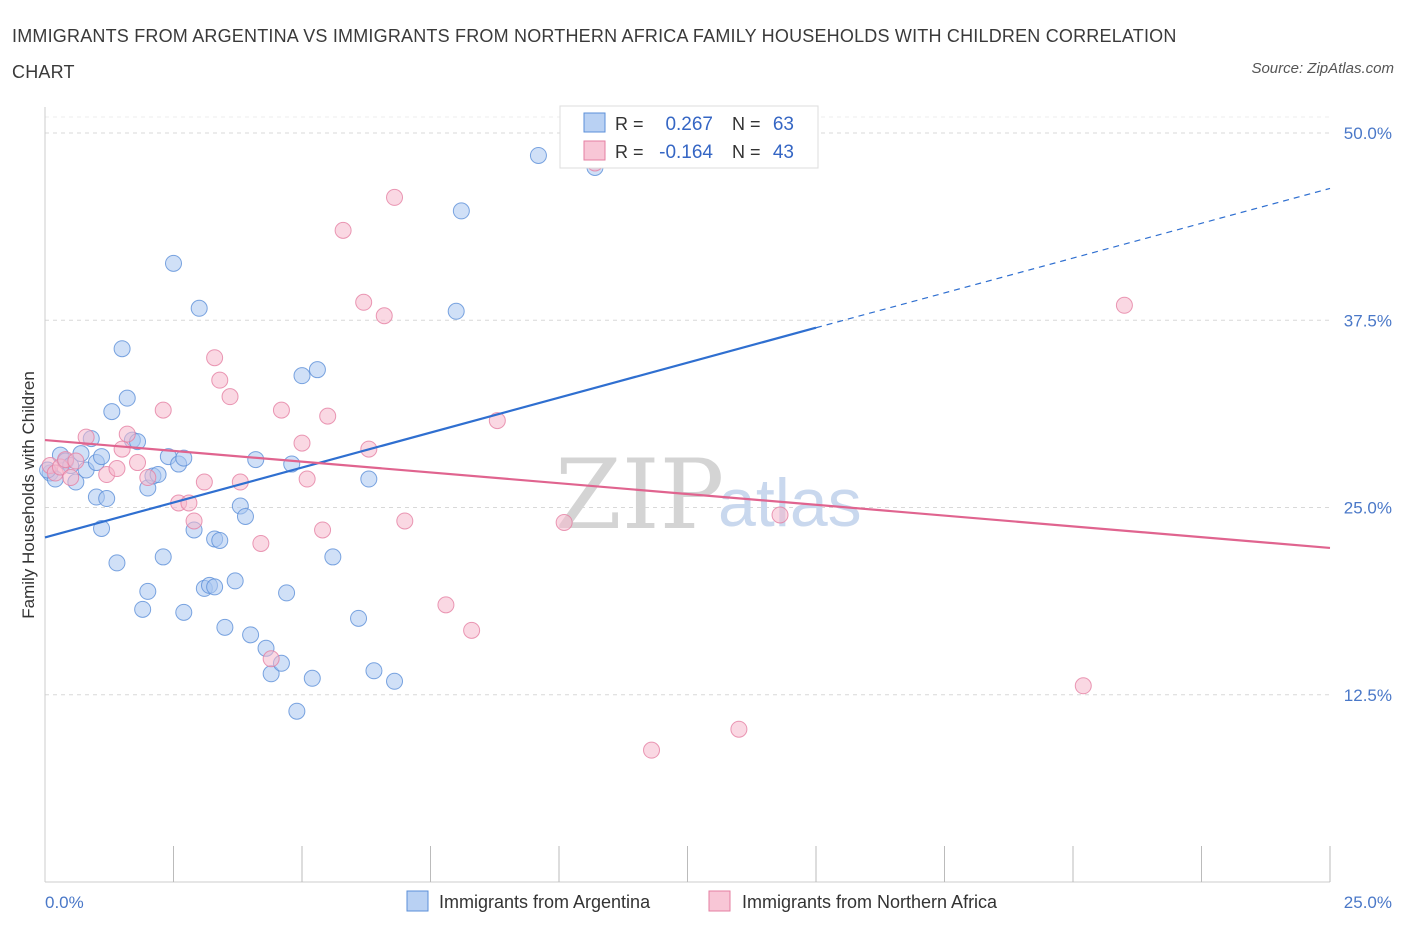 The image size is (1406, 930). What do you see at coordinates (594, 150) in the screenshot?
I see `legend-swatch-pink` at bounding box center [594, 150].